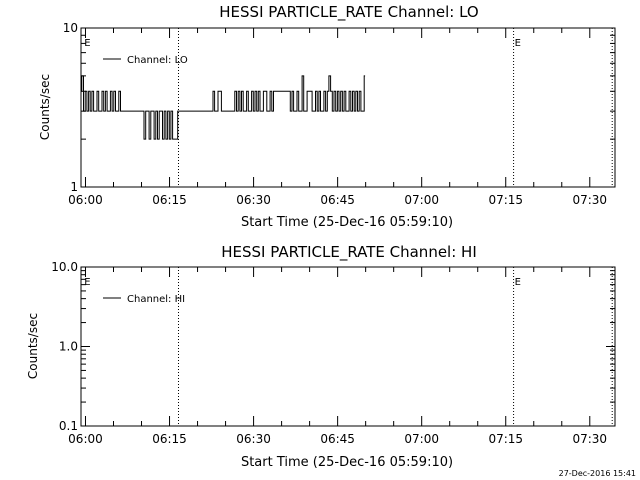 Image resolution: width=640 pixels, height=480 pixels. I want to click on y-tick-label: 1.0, so click(68, 347).